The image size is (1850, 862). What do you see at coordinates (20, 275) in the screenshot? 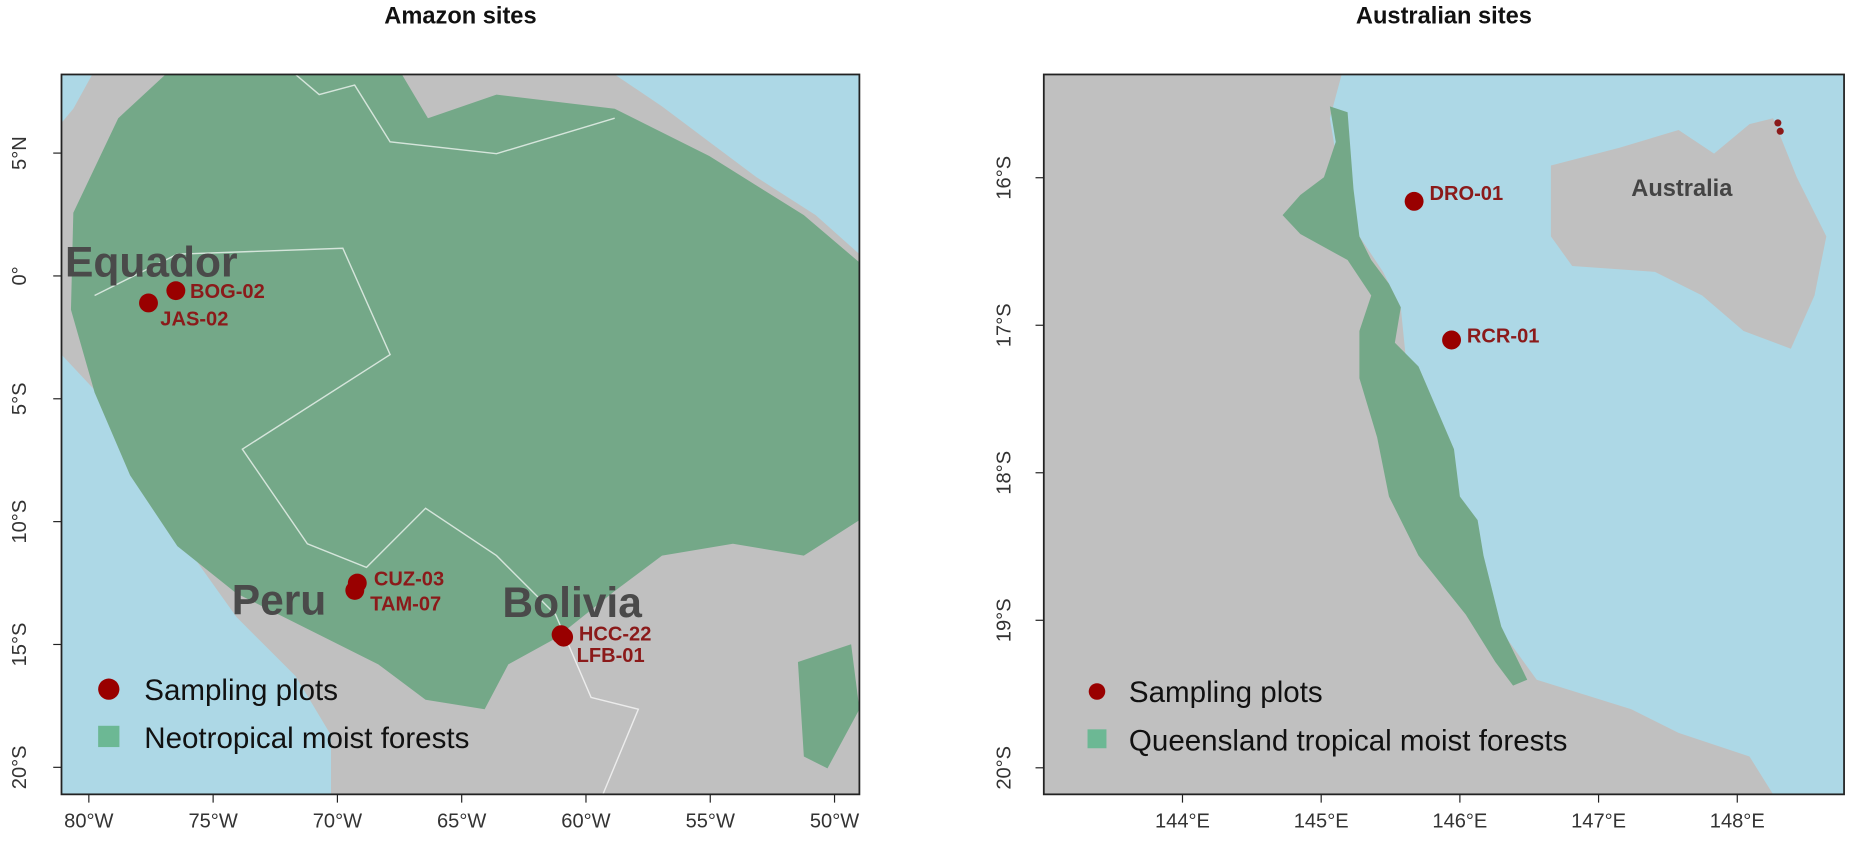
I see `y-tick-label: 0°` at bounding box center [20, 275].